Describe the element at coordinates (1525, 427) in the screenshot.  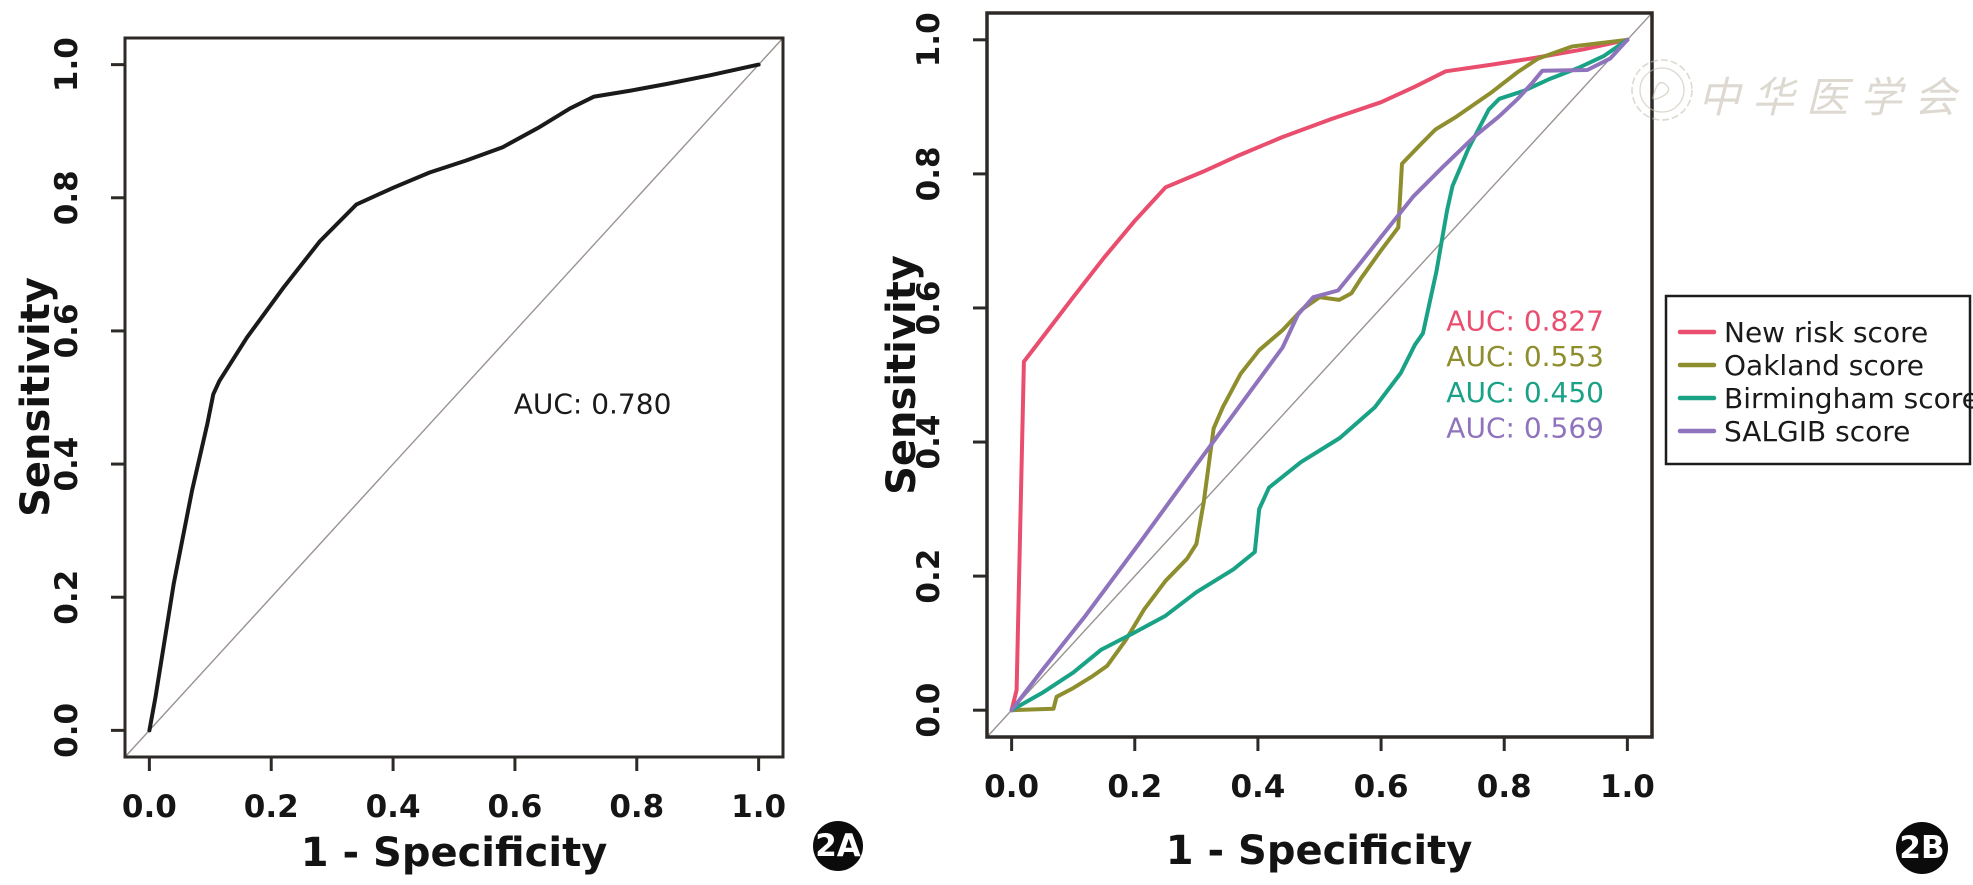
I see `auc-annotation: AUC: 0.569` at that location.